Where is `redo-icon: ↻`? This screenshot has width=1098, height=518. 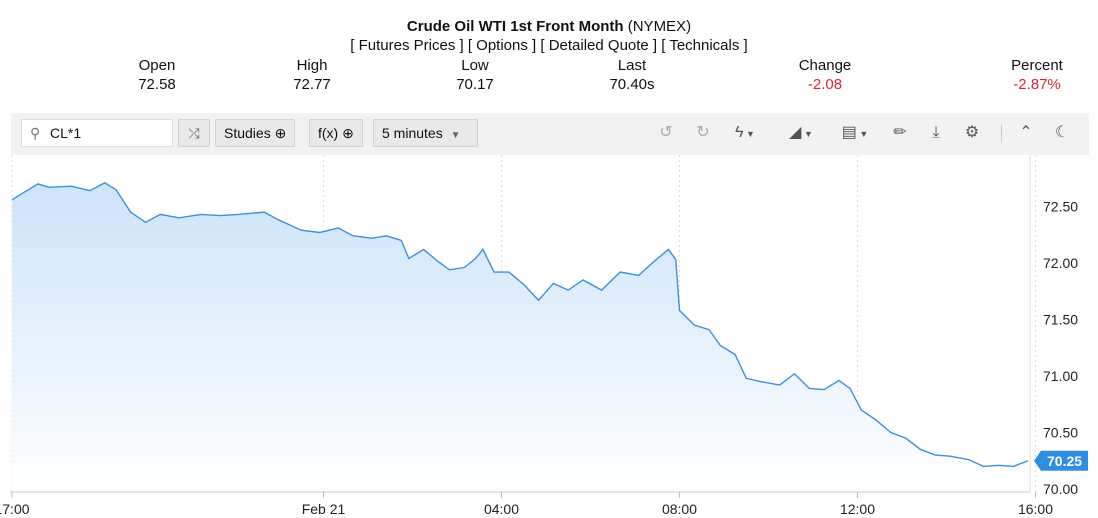
redo-icon: ↻ is located at coordinates (703, 132).